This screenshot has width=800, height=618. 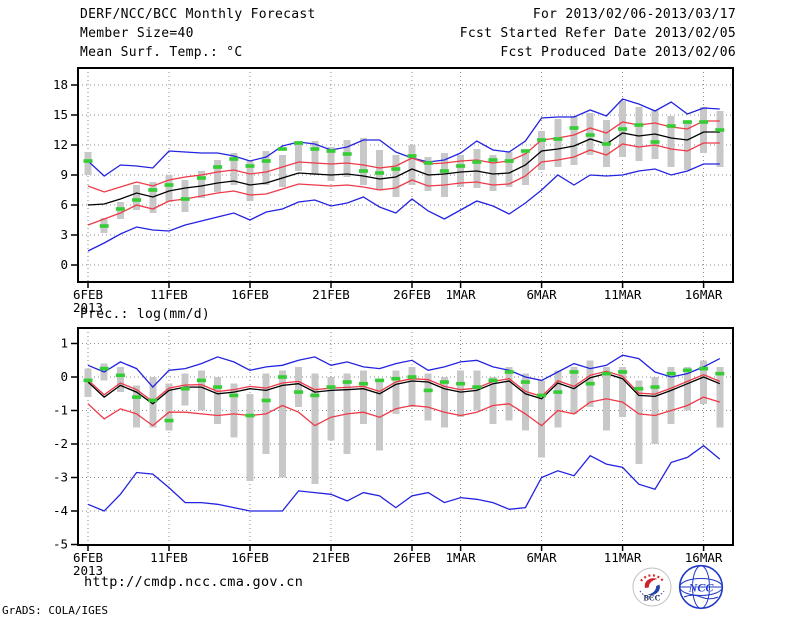 What do you see at coordinates (653, 590) in the screenshot?
I see `bcc-logo-blue-swirl` at bounding box center [653, 590].